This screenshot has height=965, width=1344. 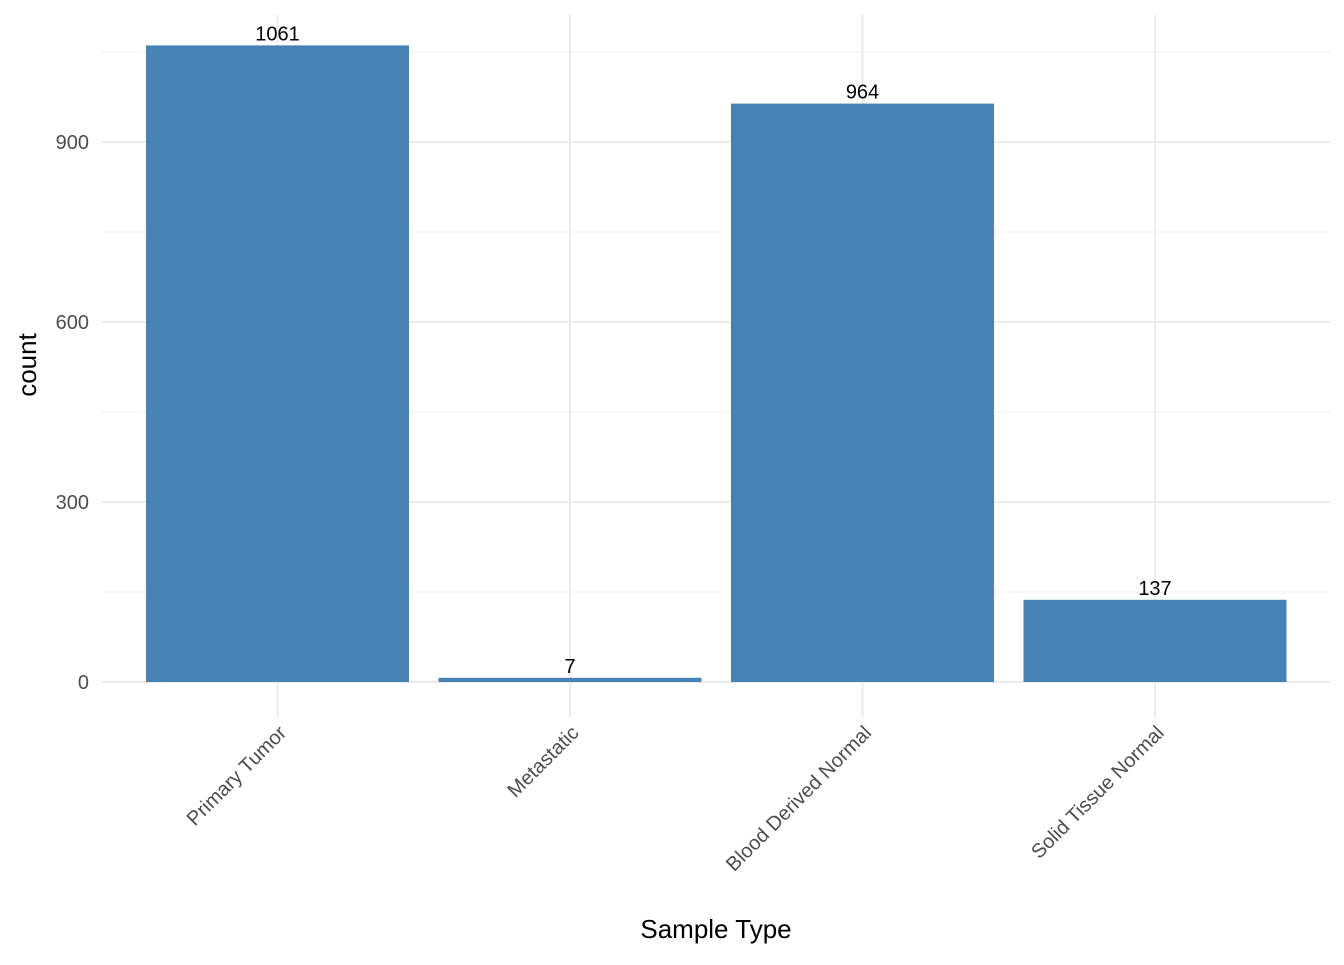 What do you see at coordinates (569, 667) in the screenshot?
I see `bar-value-label: 7` at bounding box center [569, 667].